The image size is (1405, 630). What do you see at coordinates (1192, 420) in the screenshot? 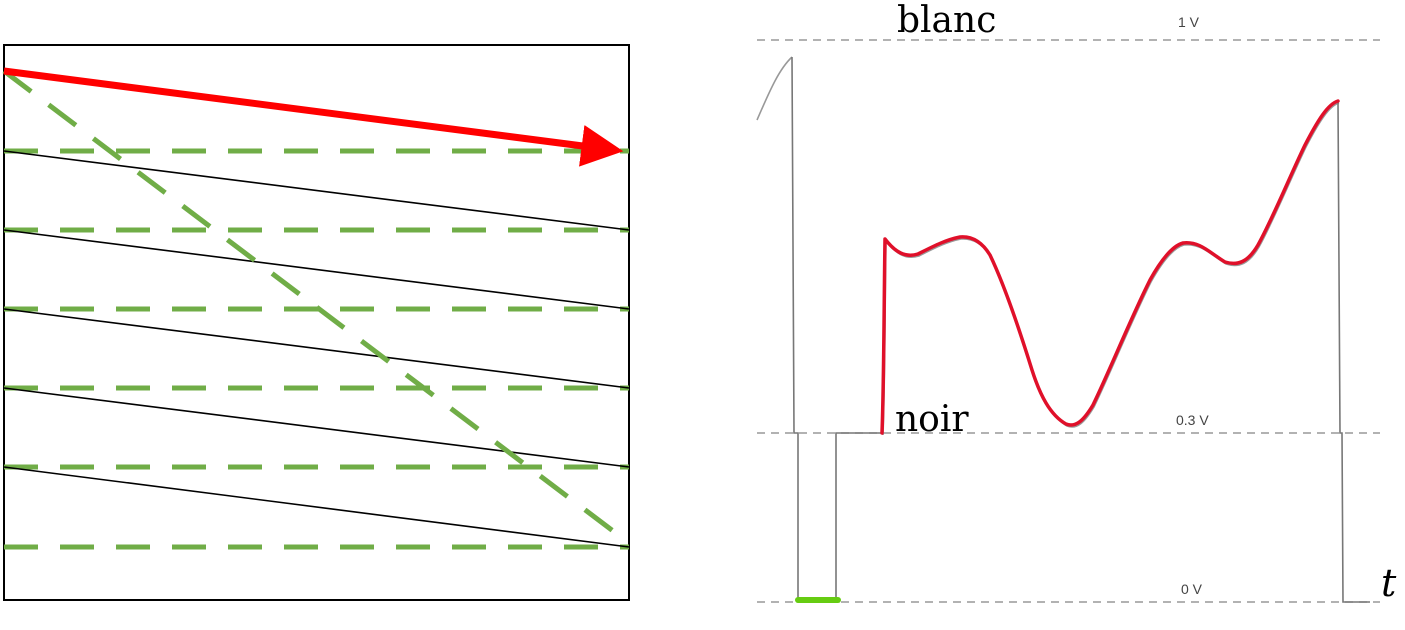
I see `black-level-voltage: 0.3 V` at bounding box center [1192, 420].